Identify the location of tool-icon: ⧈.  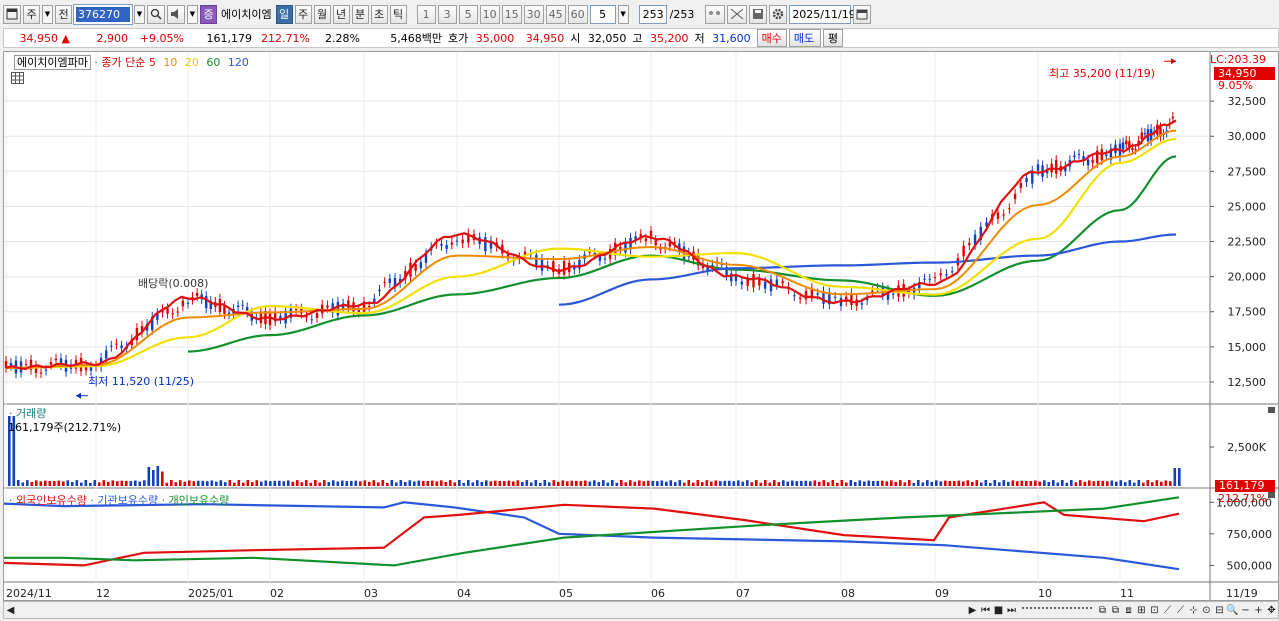
(1128, 610).